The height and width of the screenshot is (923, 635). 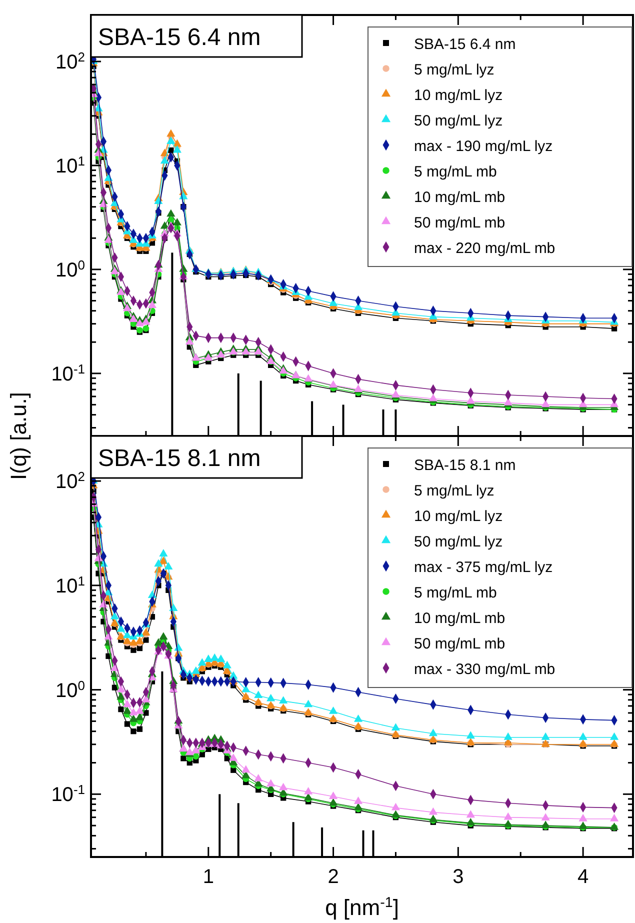 What do you see at coordinates (18, 436) in the screenshot?
I see `y-axis-title: I(q) [a.u.]` at bounding box center [18, 436].